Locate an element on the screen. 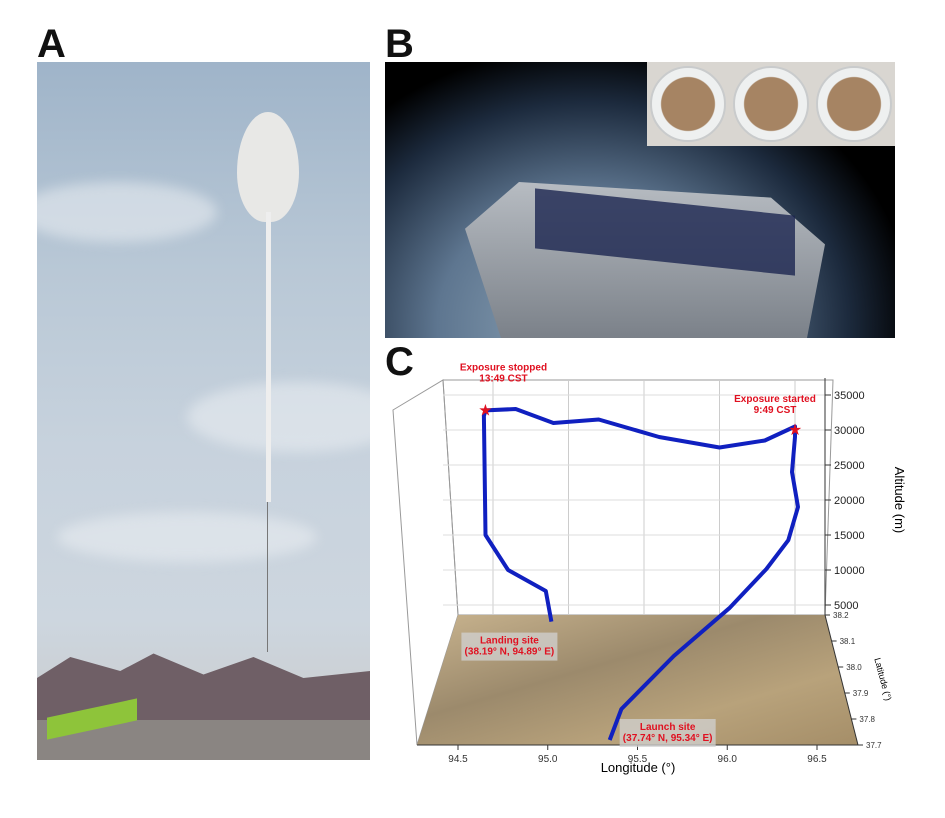 The image size is (945, 818). z-tick-label: 15000 is located at coordinates (849, 536).